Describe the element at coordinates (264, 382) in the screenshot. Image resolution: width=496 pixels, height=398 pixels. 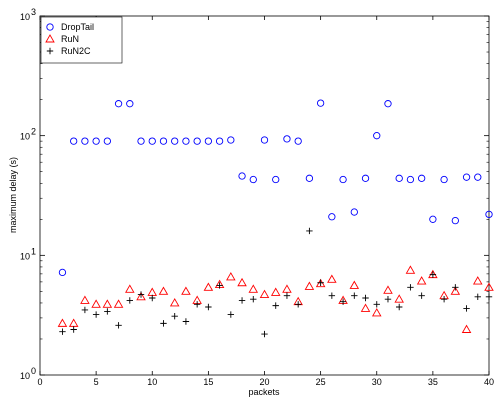
I see `x-tick-label: 20` at that location.